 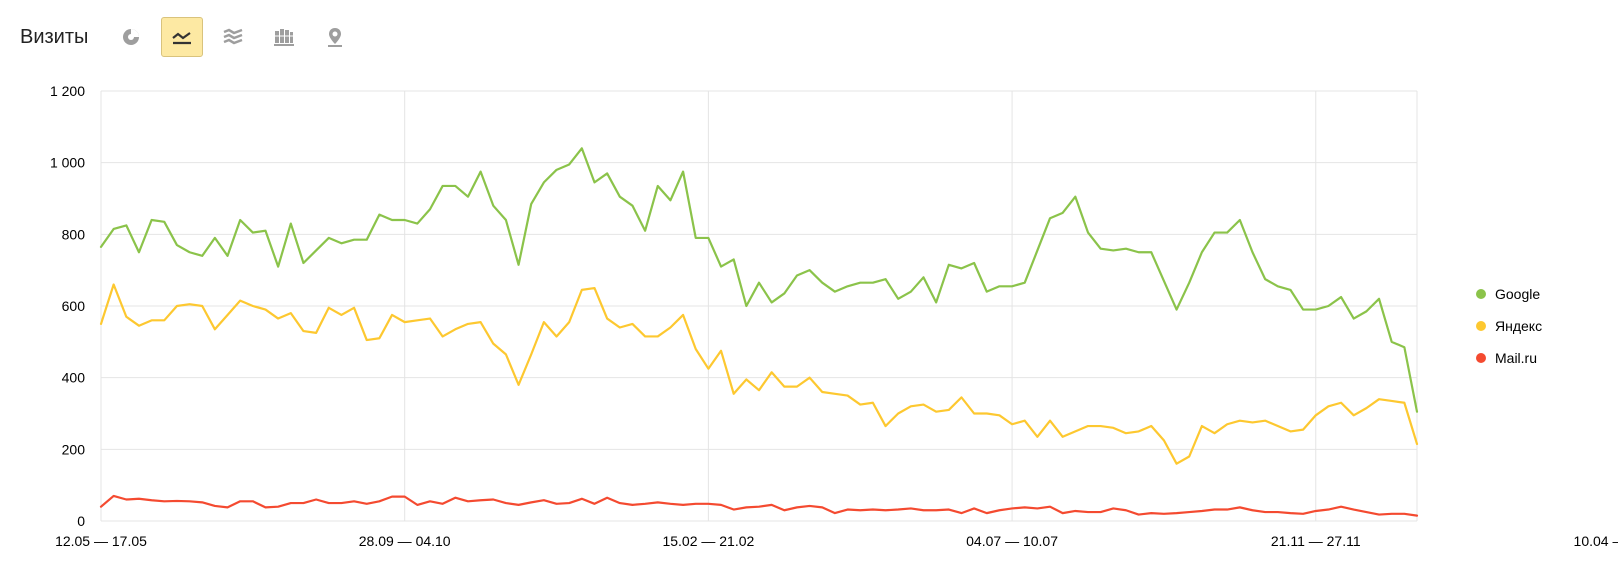 What do you see at coordinates (1518, 294) in the screenshot?
I see `legend-label: Google` at bounding box center [1518, 294].